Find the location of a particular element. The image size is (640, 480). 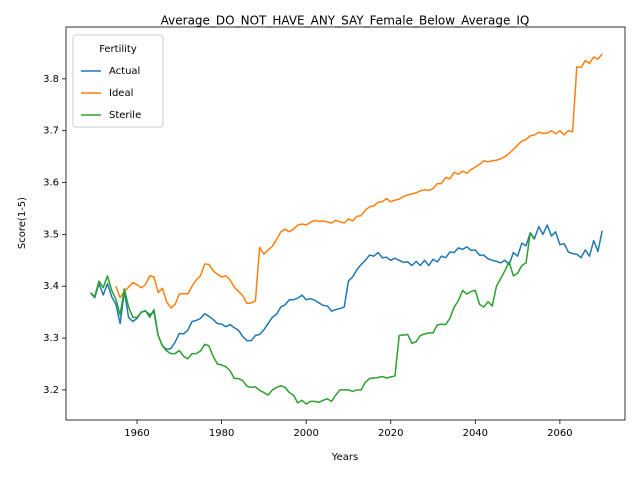

y-tick-label: 3.2 is located at coordinates (51, 390).